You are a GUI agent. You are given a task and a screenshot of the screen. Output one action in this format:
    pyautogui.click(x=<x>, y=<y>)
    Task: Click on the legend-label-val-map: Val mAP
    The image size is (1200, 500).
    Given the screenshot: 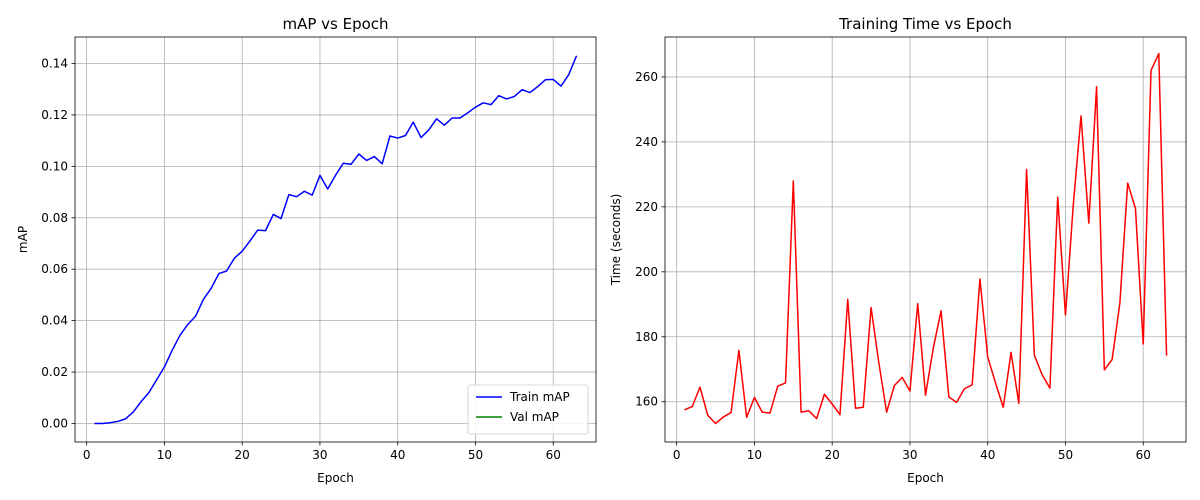 What is the action you would take?
    pyautogui.click(x=534, y=417)
    